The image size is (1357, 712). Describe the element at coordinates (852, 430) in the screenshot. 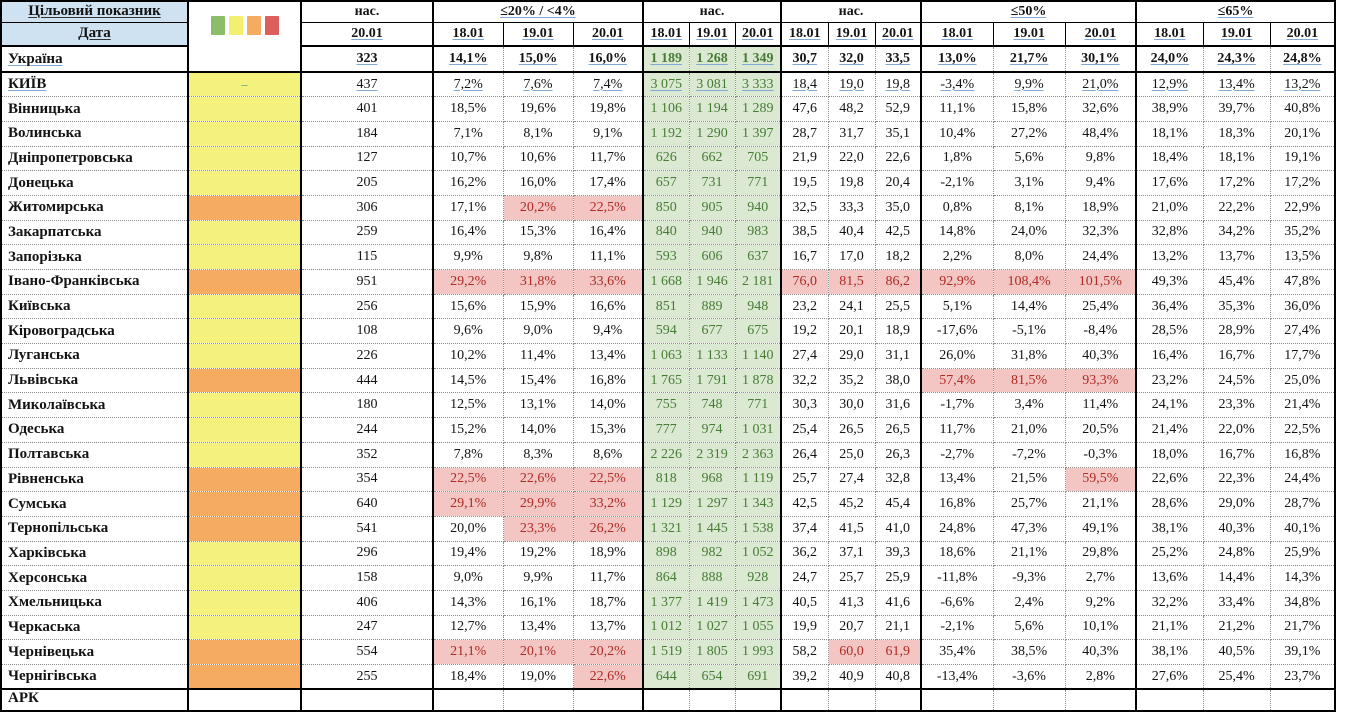

I see `cell-nas3-1: 26,5` at that location.